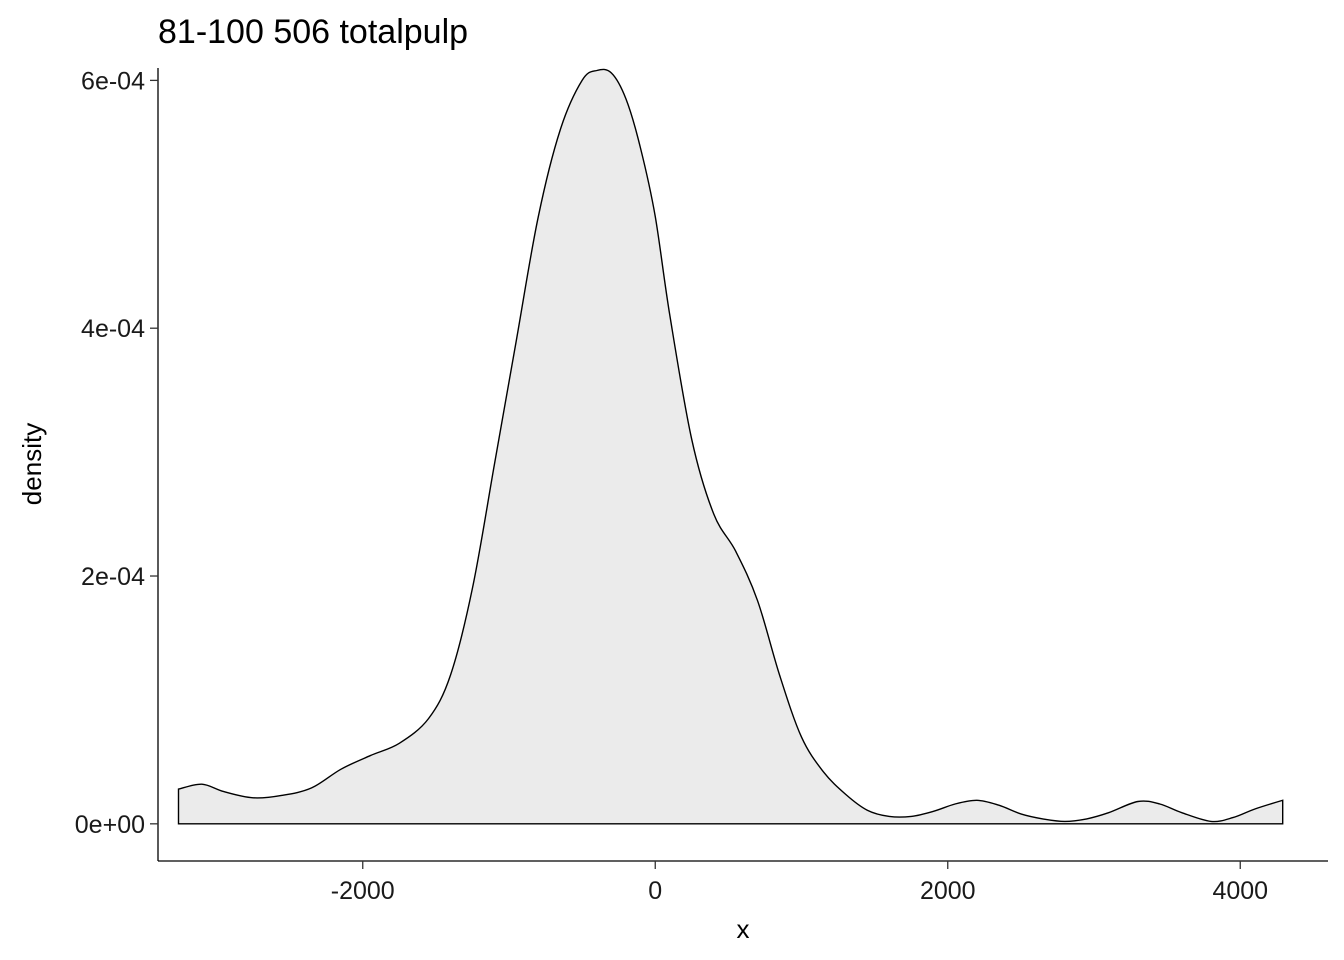  I want to click on y-axis-title: density, so click(32, 464).